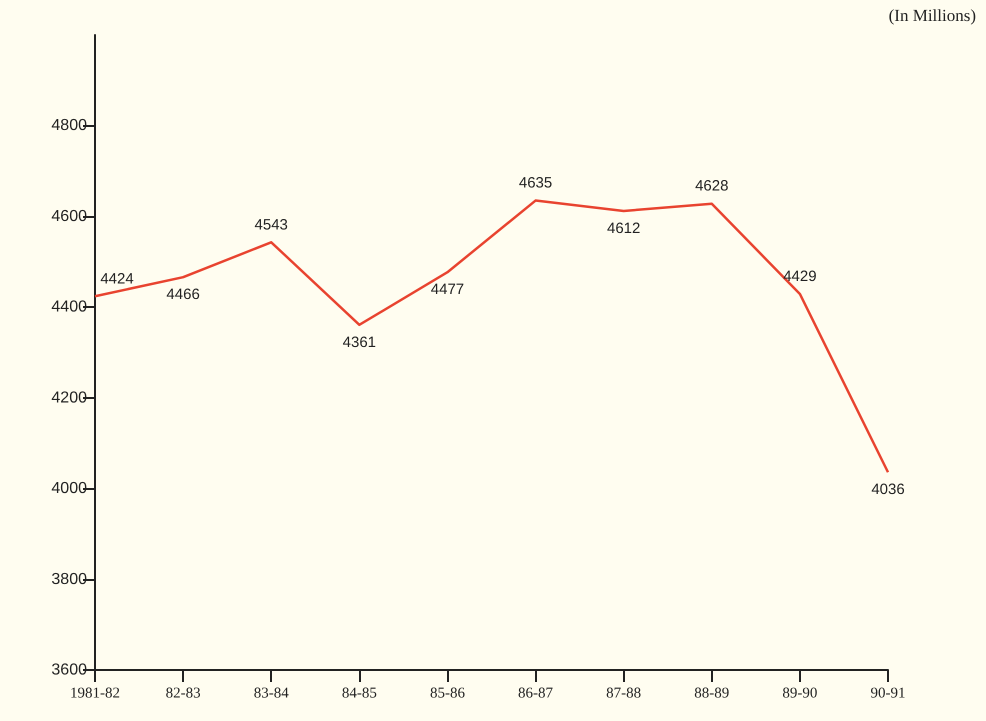 This screenshot has width=986, height=721. What do you see at coordinates (69, 307) in the screenshot?
I see `y-tick-label: 4400` at bounding box center [69, 307].